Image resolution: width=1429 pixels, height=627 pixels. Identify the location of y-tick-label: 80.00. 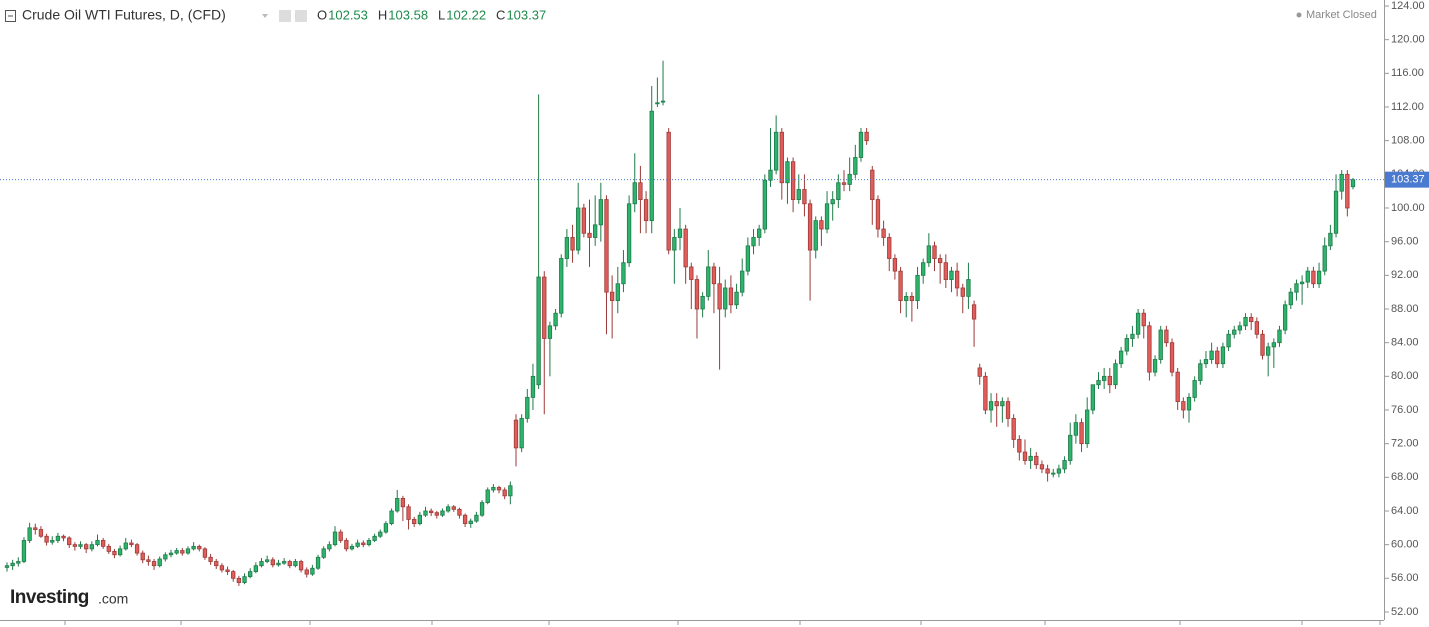
(1405, 376).